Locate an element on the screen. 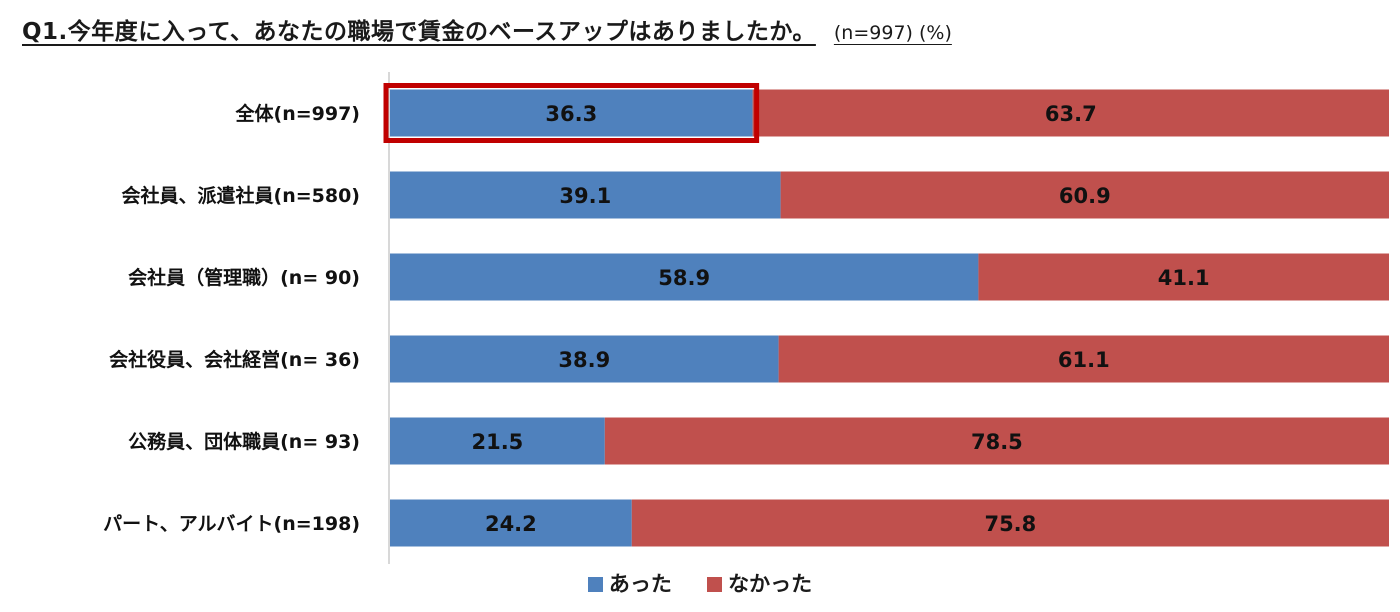 This screenshot has height=612, width=1400. data-label-no: 61.1 is located at coordinates (1084, 360).